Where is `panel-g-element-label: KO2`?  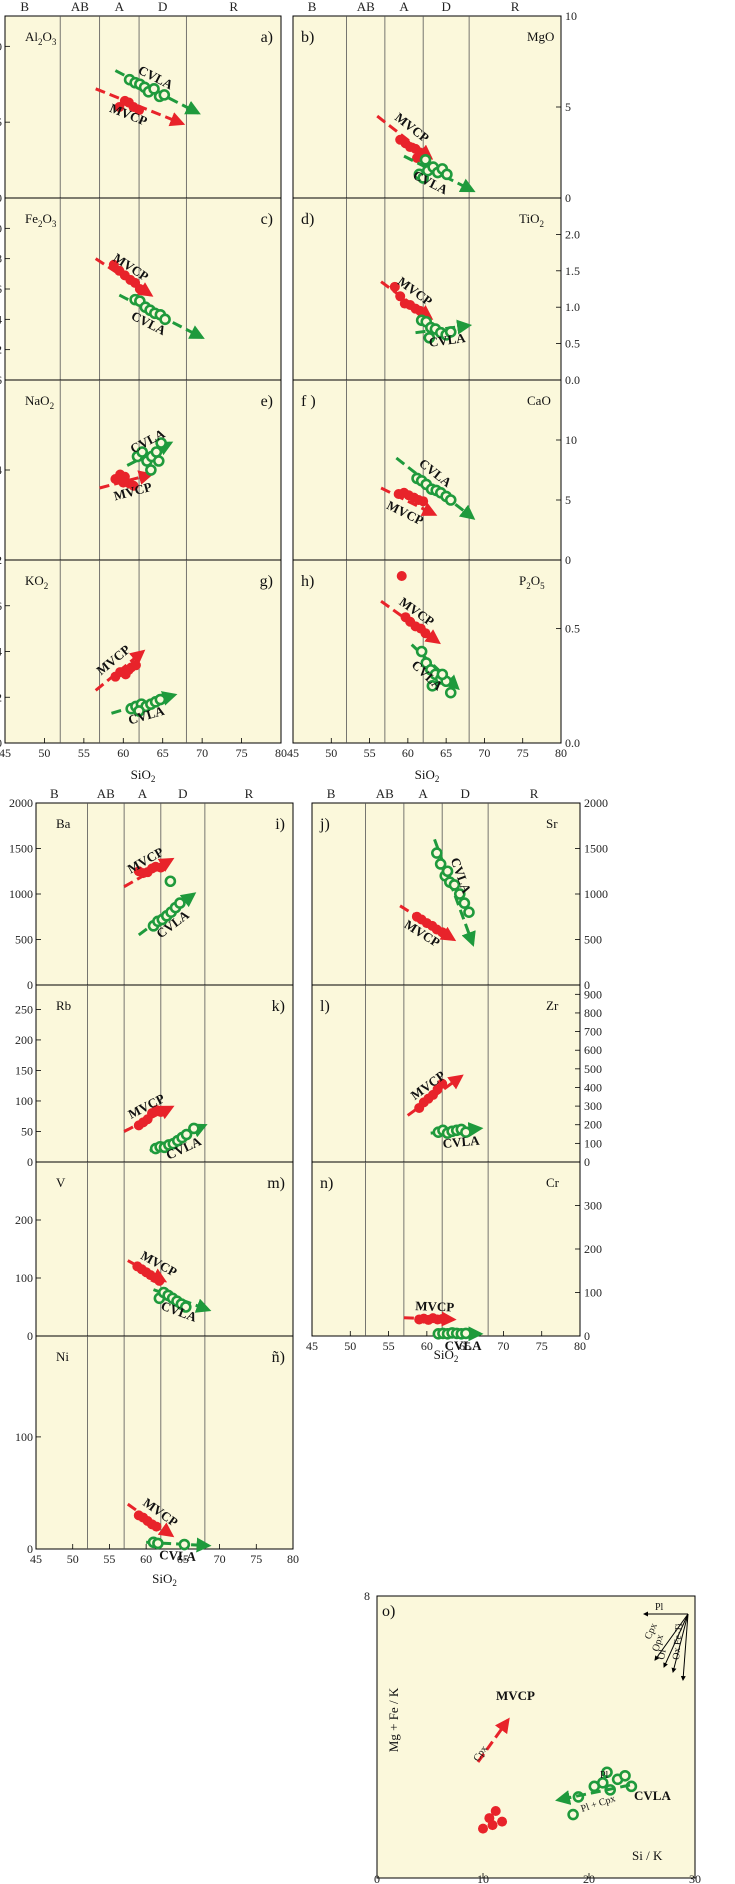
panel-g-element-label: KO2 is located at coordinates (36, 582).